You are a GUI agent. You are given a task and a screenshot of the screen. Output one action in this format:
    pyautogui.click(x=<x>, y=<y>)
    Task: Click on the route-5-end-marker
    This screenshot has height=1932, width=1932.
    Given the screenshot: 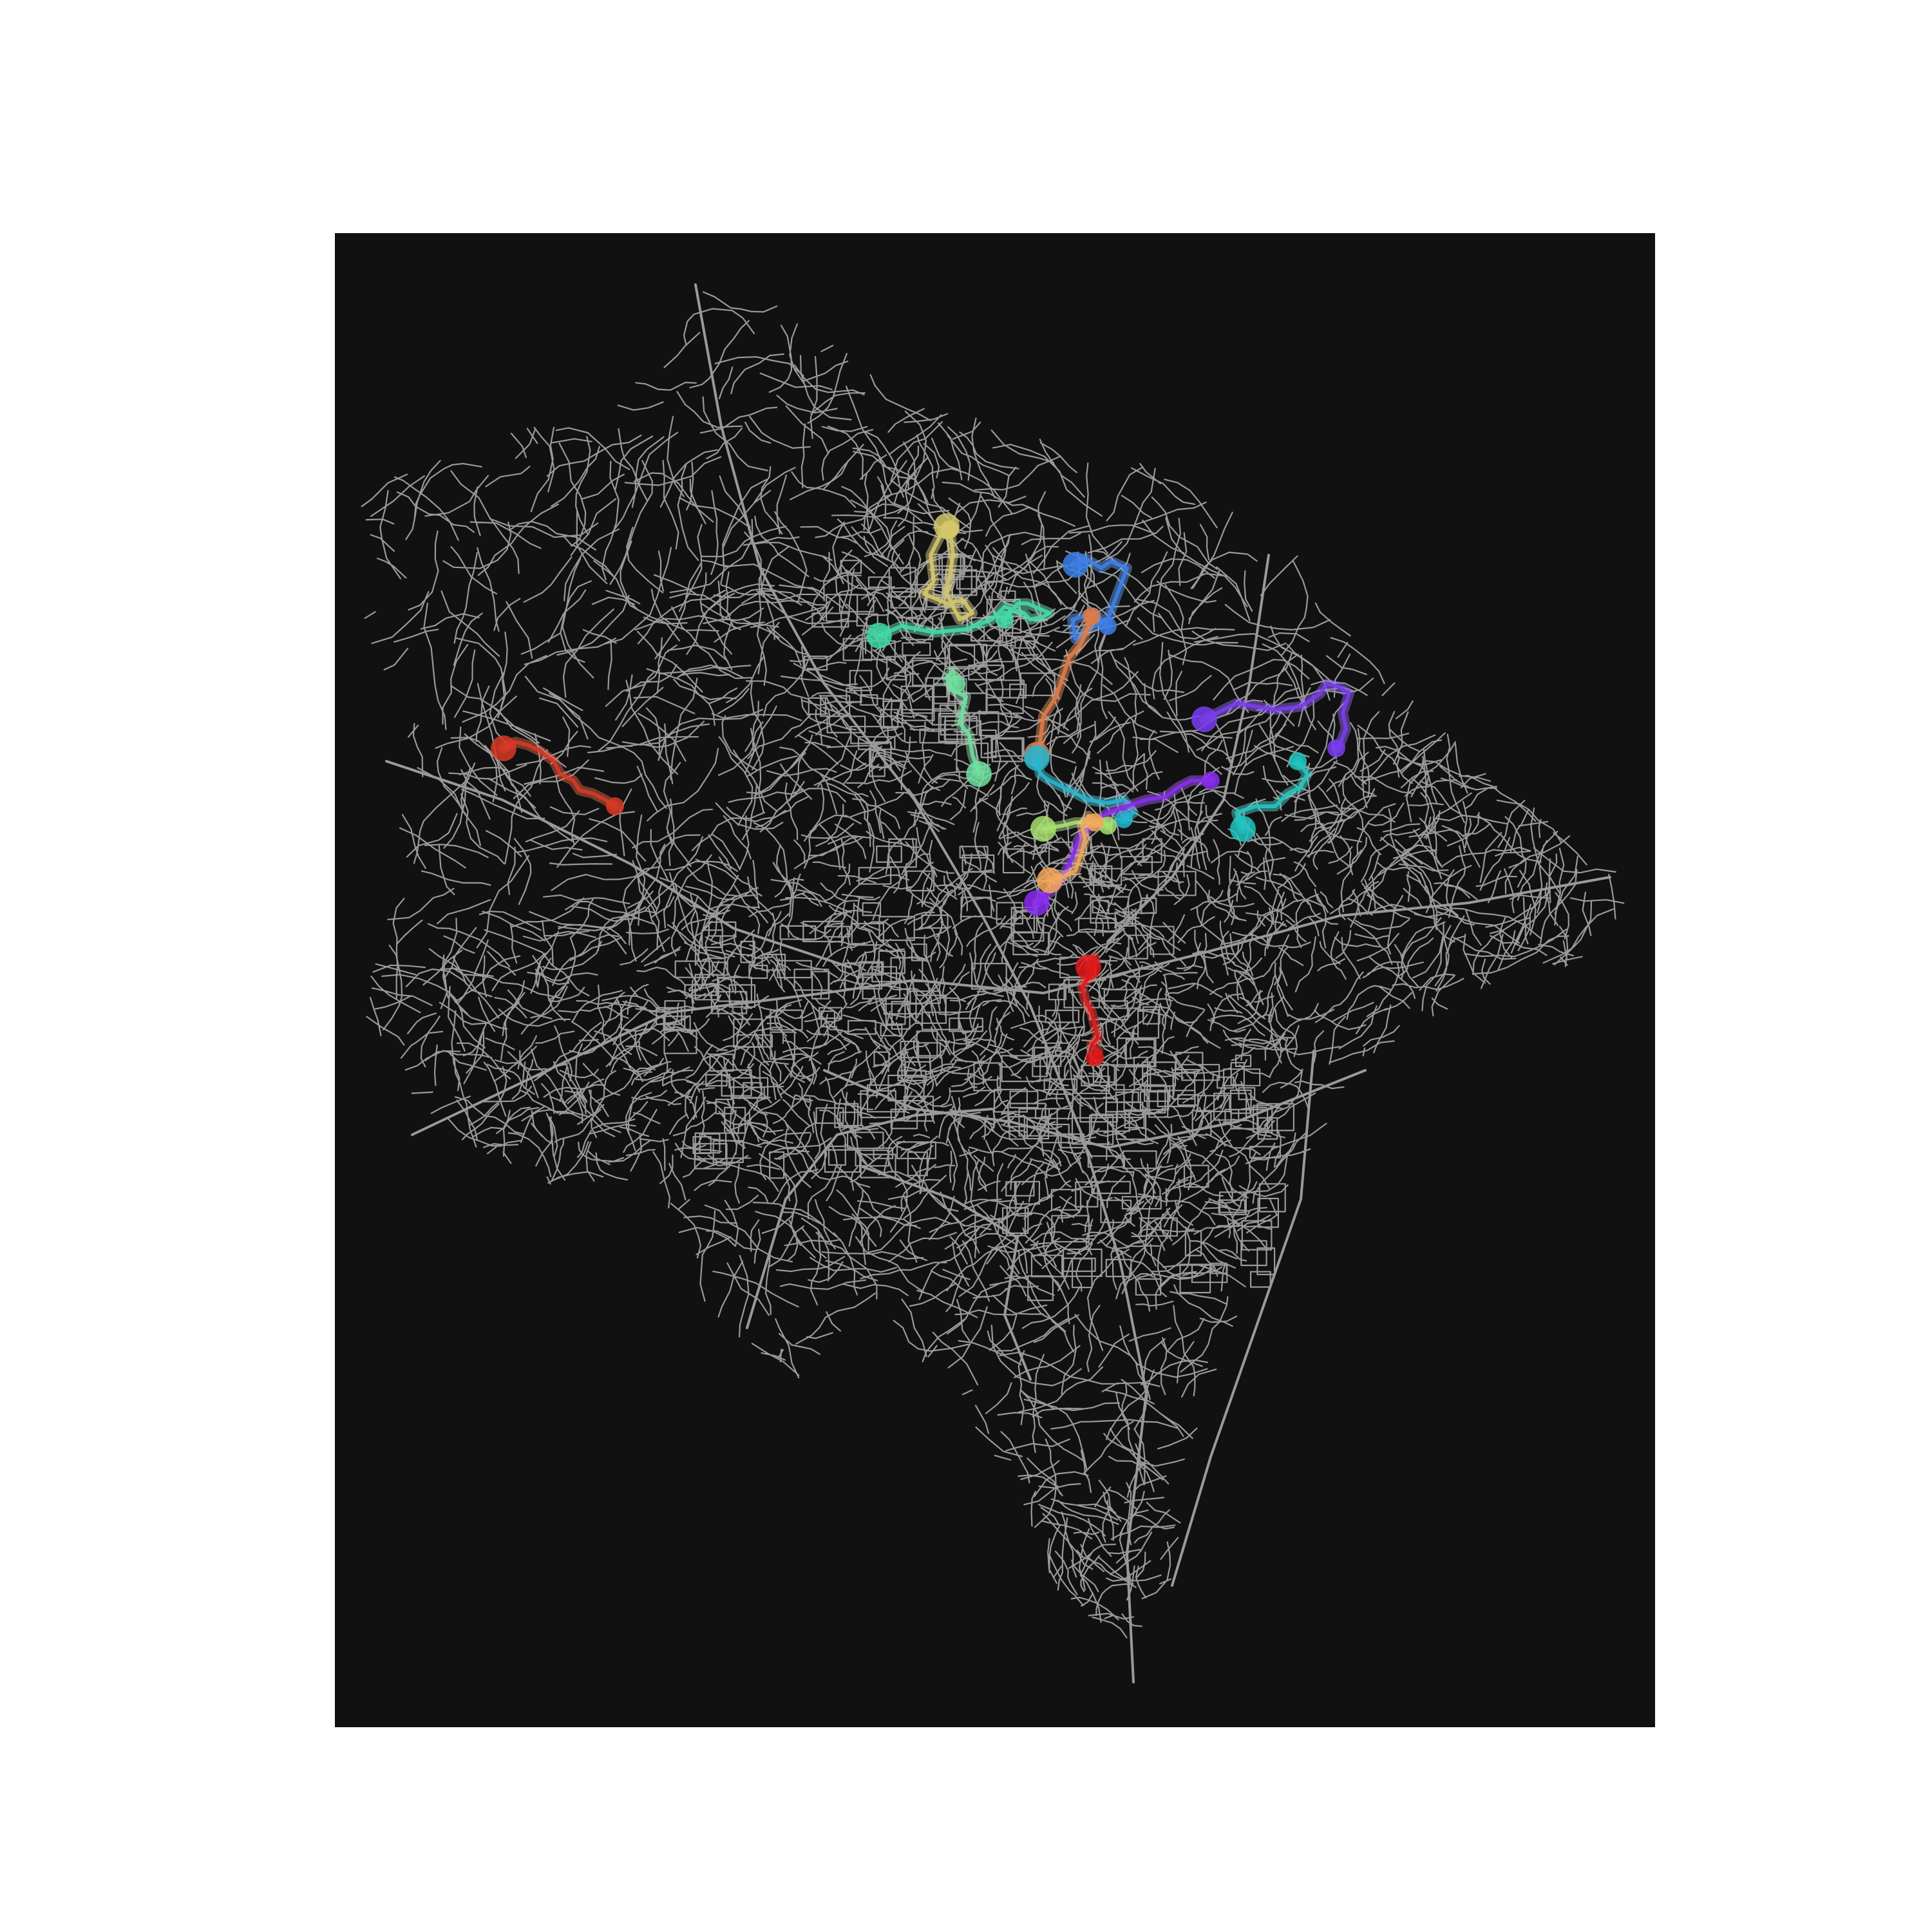 What is the action you would take?
    pyautogui.click(x=1092, y=616)
    